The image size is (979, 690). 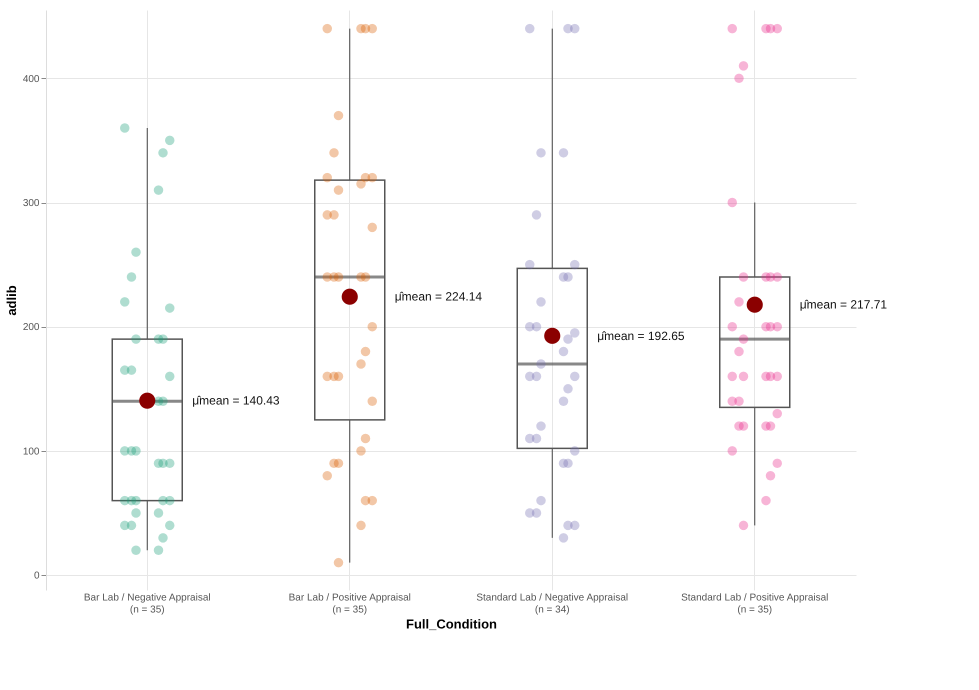 I want to click on x-axis-title: Full_Condition, so click(x=452, y=624).